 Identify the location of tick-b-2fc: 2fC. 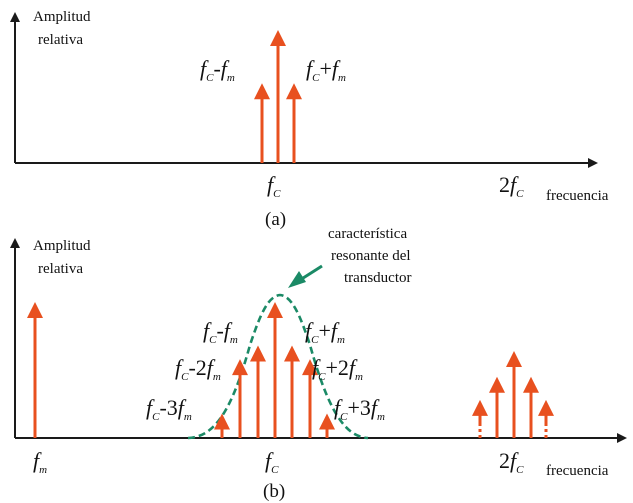
(511, 462).